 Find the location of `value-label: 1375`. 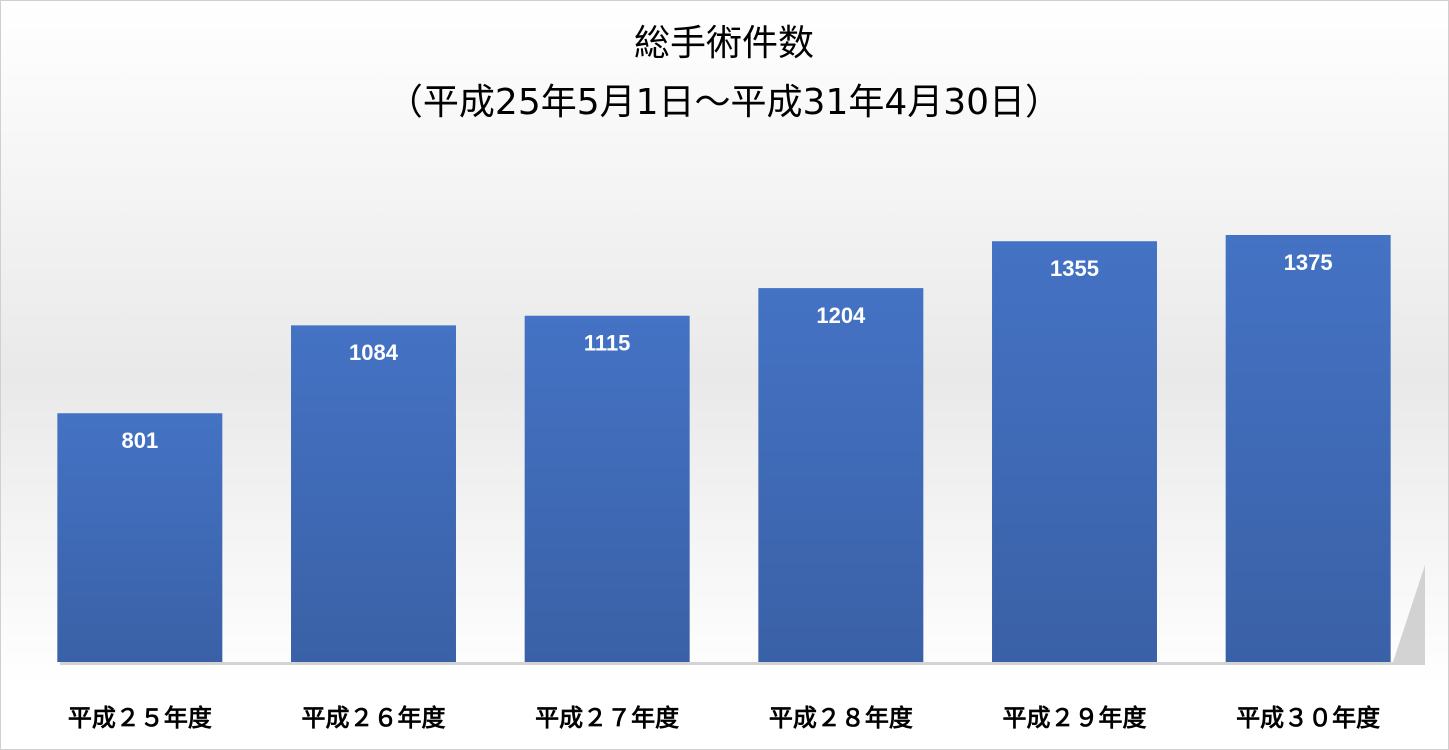

value-label: 1375 is located at coordinates (1308, 262).